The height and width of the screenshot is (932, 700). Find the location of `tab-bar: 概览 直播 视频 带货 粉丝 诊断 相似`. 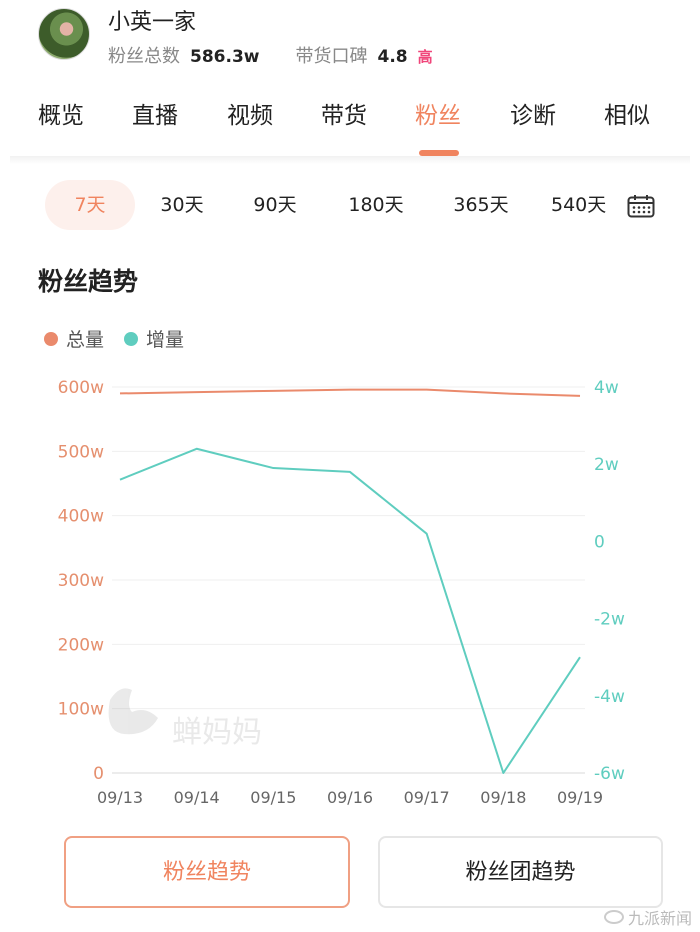

tab-bar: 概览 直播 视频 带货 粉丝 诊断 相似 is located at coordinates (350, 124).